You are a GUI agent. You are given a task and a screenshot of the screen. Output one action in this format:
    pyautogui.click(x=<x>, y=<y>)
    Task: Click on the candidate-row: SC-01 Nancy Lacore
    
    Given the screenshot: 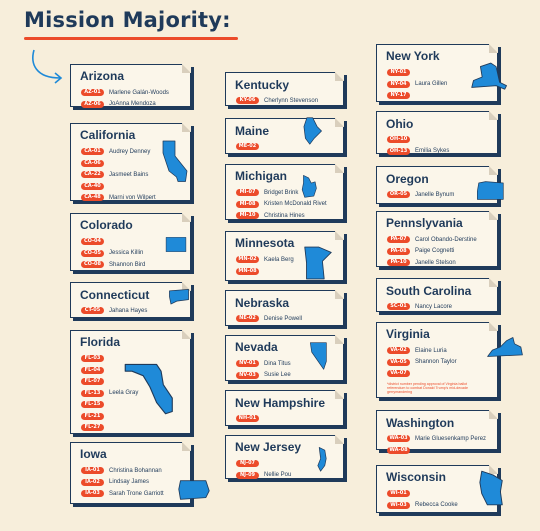 What is the action you would take?
    pyautogui.click(x=419, y=306)
    